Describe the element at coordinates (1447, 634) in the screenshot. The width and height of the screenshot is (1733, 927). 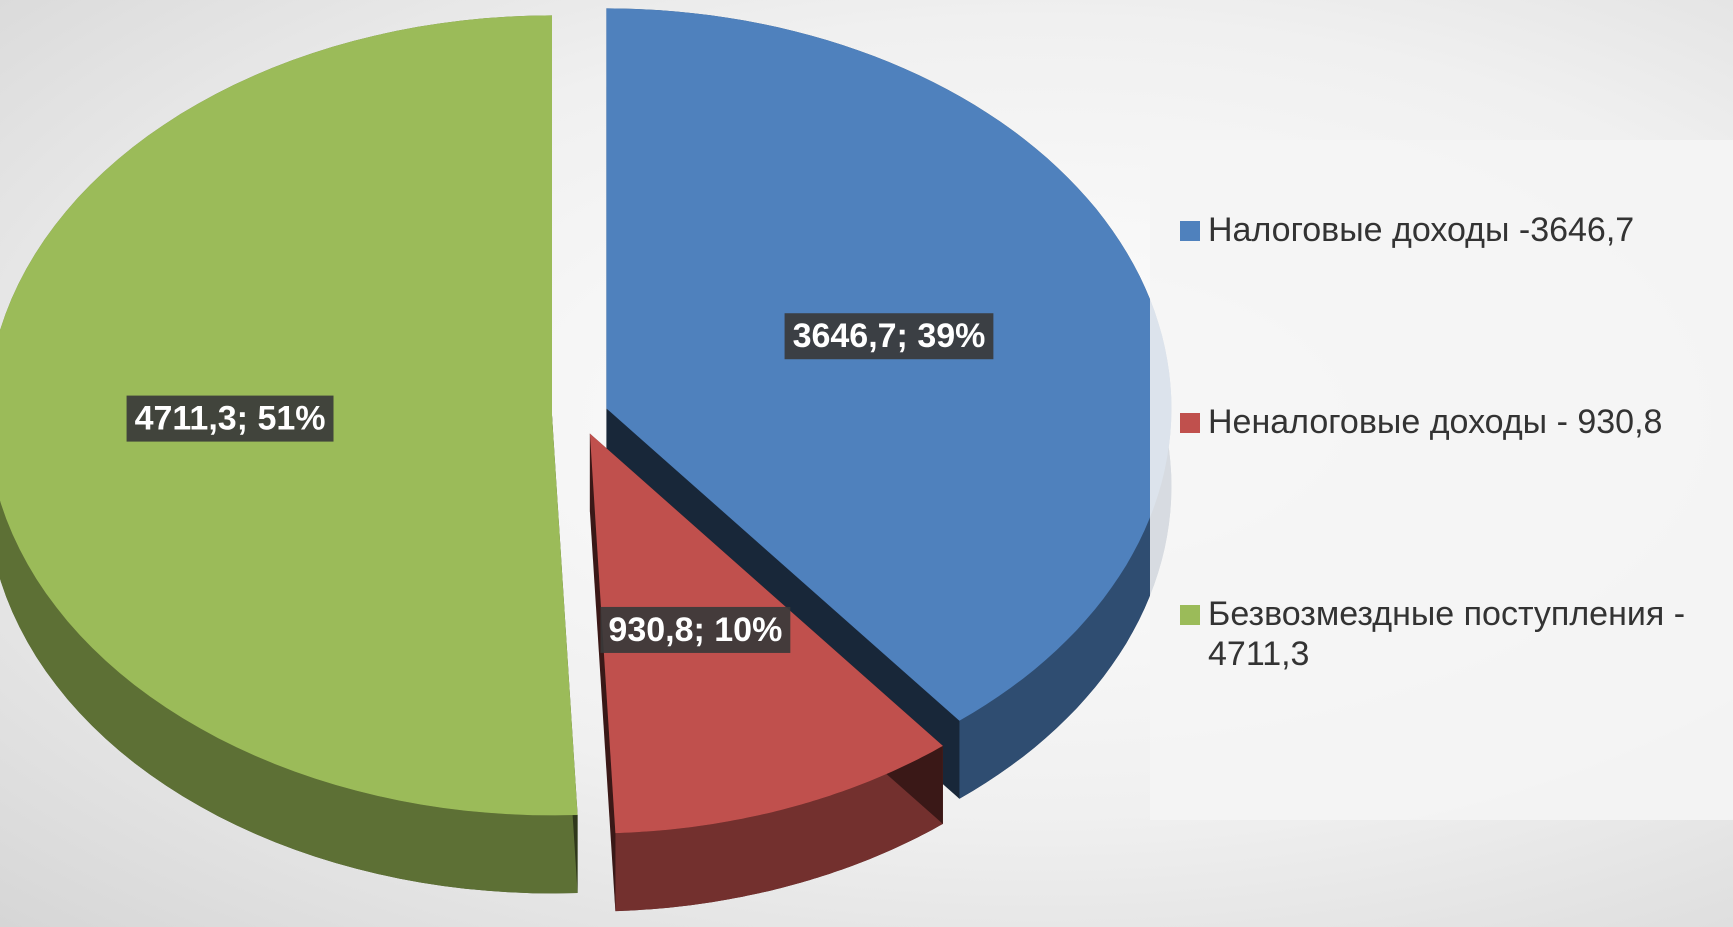
I see `legend-label: Безвозмездные поступления - 4711,3` at that location.